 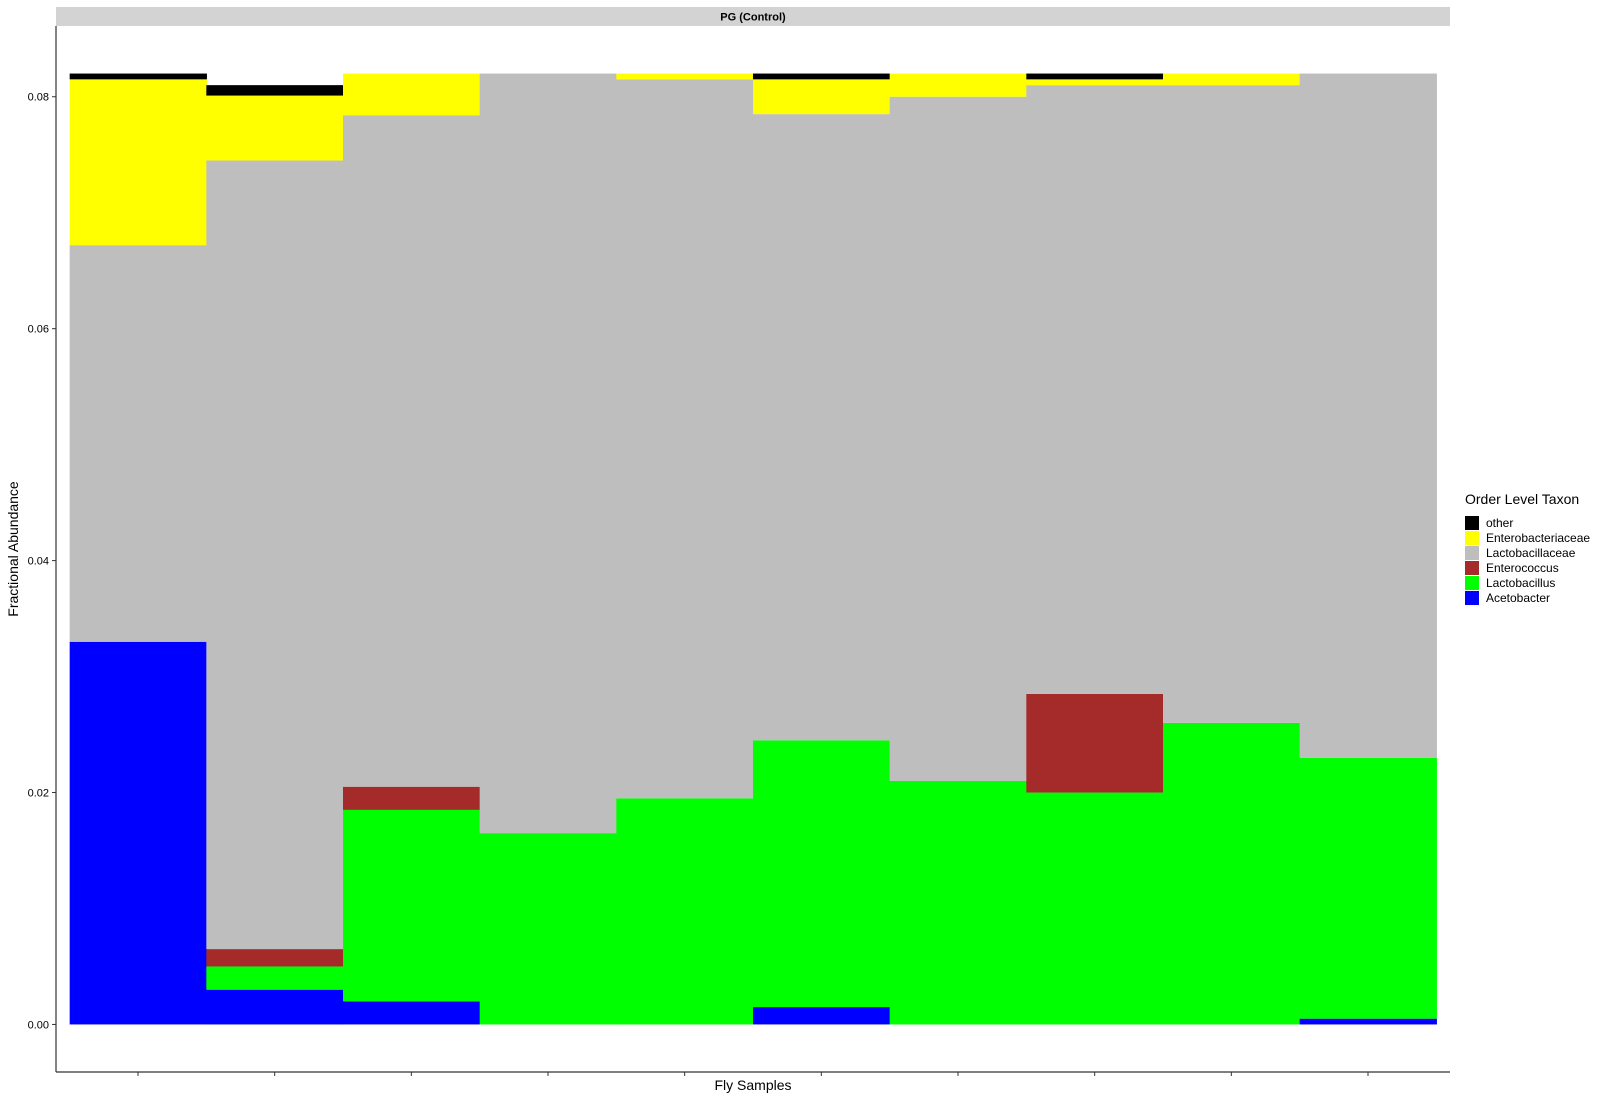 What do you see at coordinates (1518, 598) in the screenshot?
I see `legend-label-acetobacter: Acetobacter` at bounding box center [1518, 598].